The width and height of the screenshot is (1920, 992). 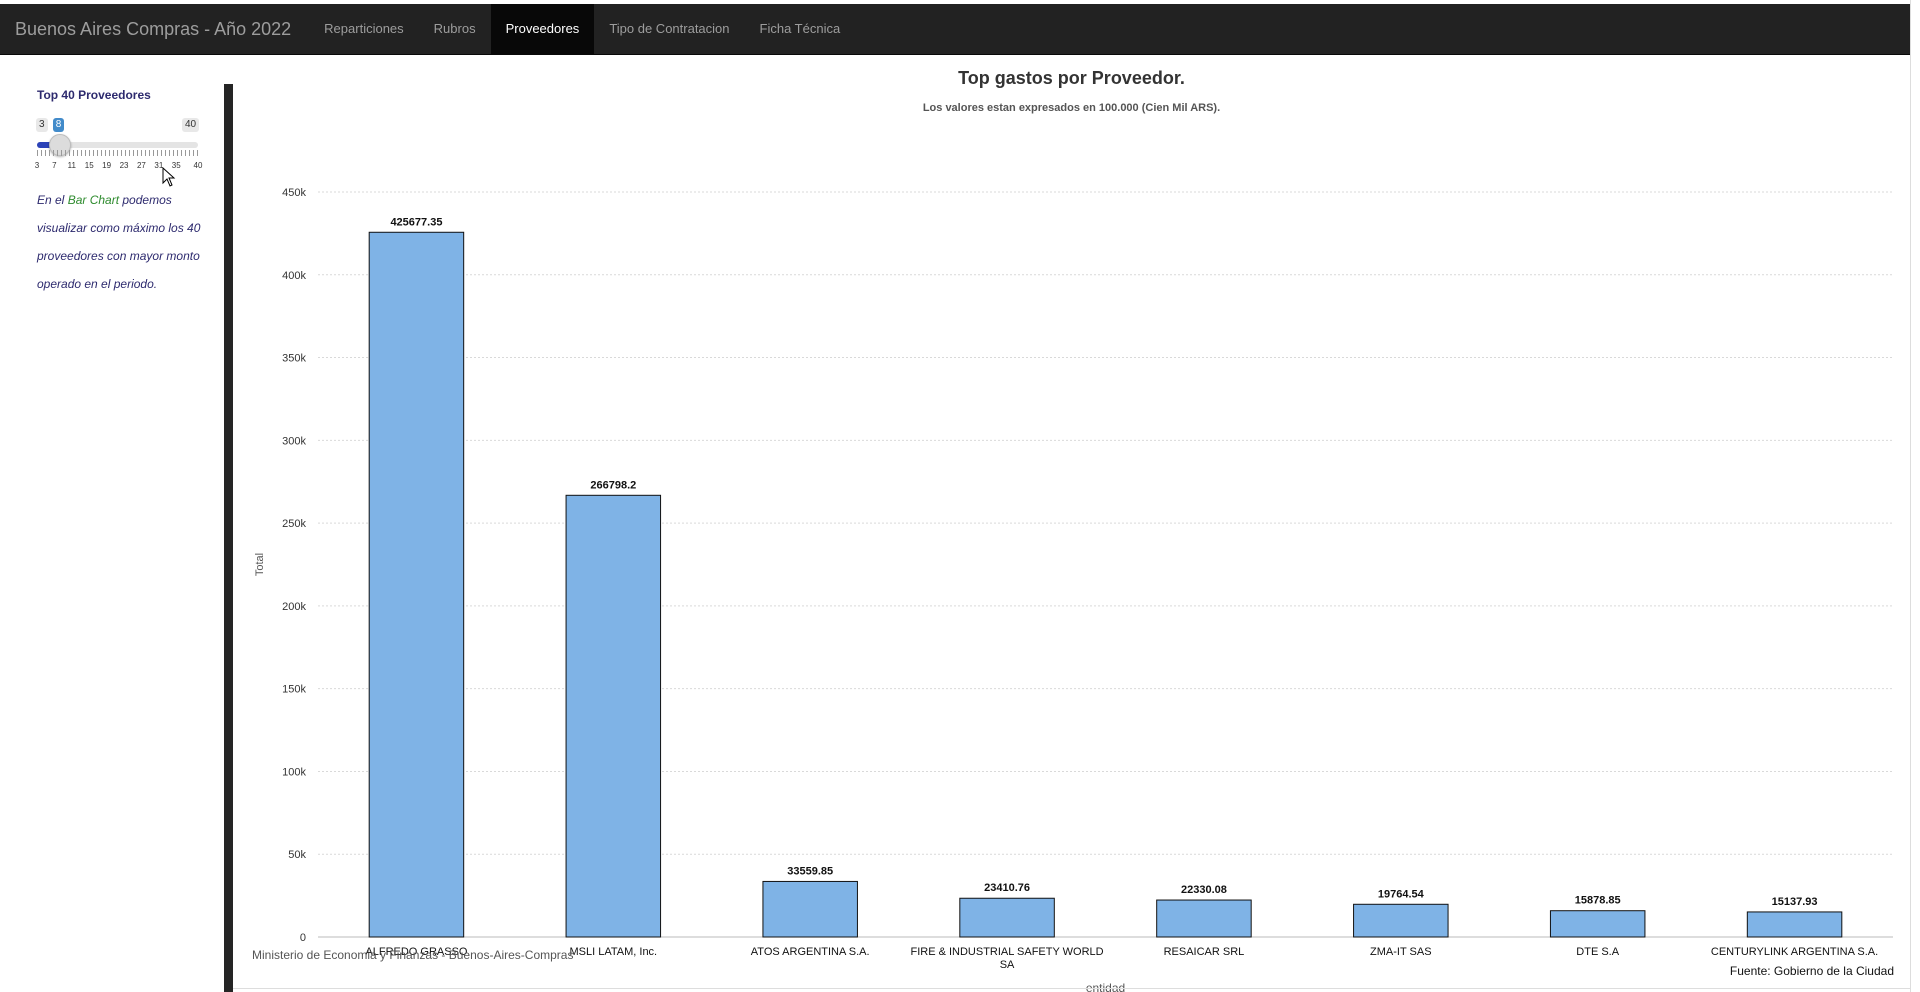 What do you see at coordinates (198, 165) in the screenshot?
I see `slider-tick-label: 40` at bounding box center [198, 165].